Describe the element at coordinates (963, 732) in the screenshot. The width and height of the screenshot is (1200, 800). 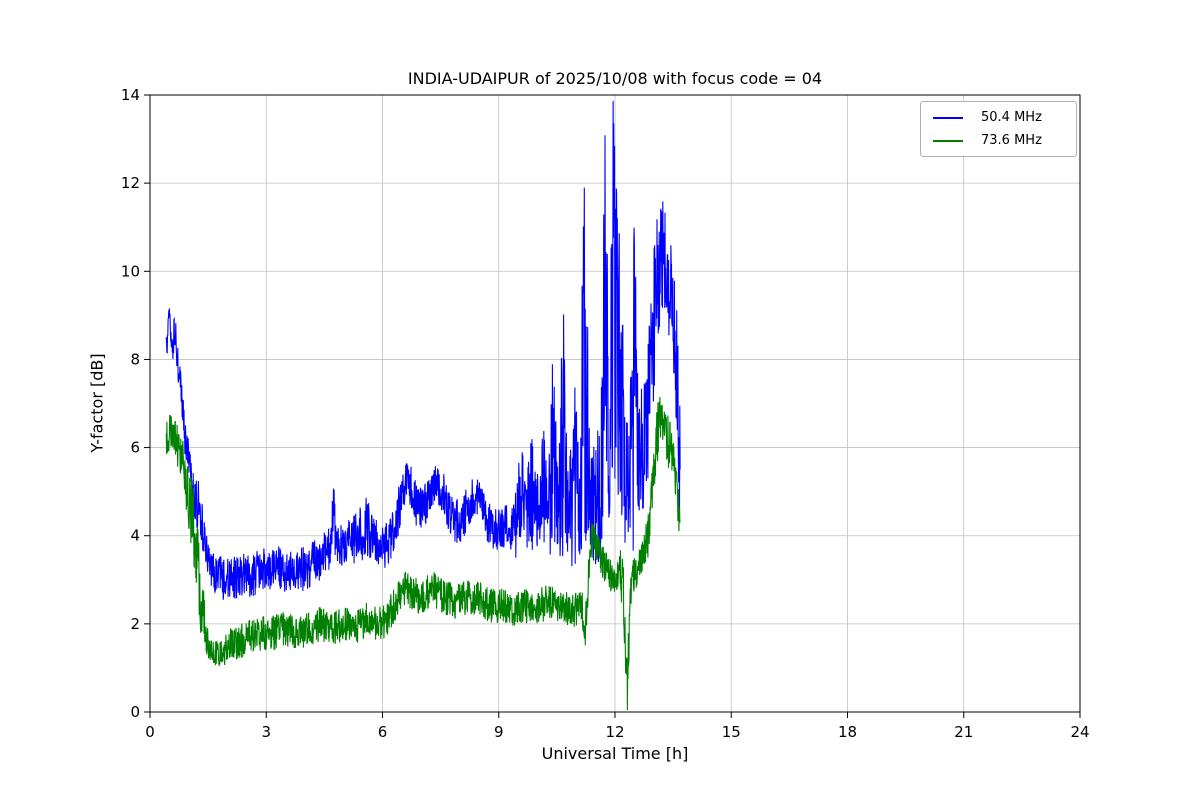
I see `x-tick-label: 21` at that location.